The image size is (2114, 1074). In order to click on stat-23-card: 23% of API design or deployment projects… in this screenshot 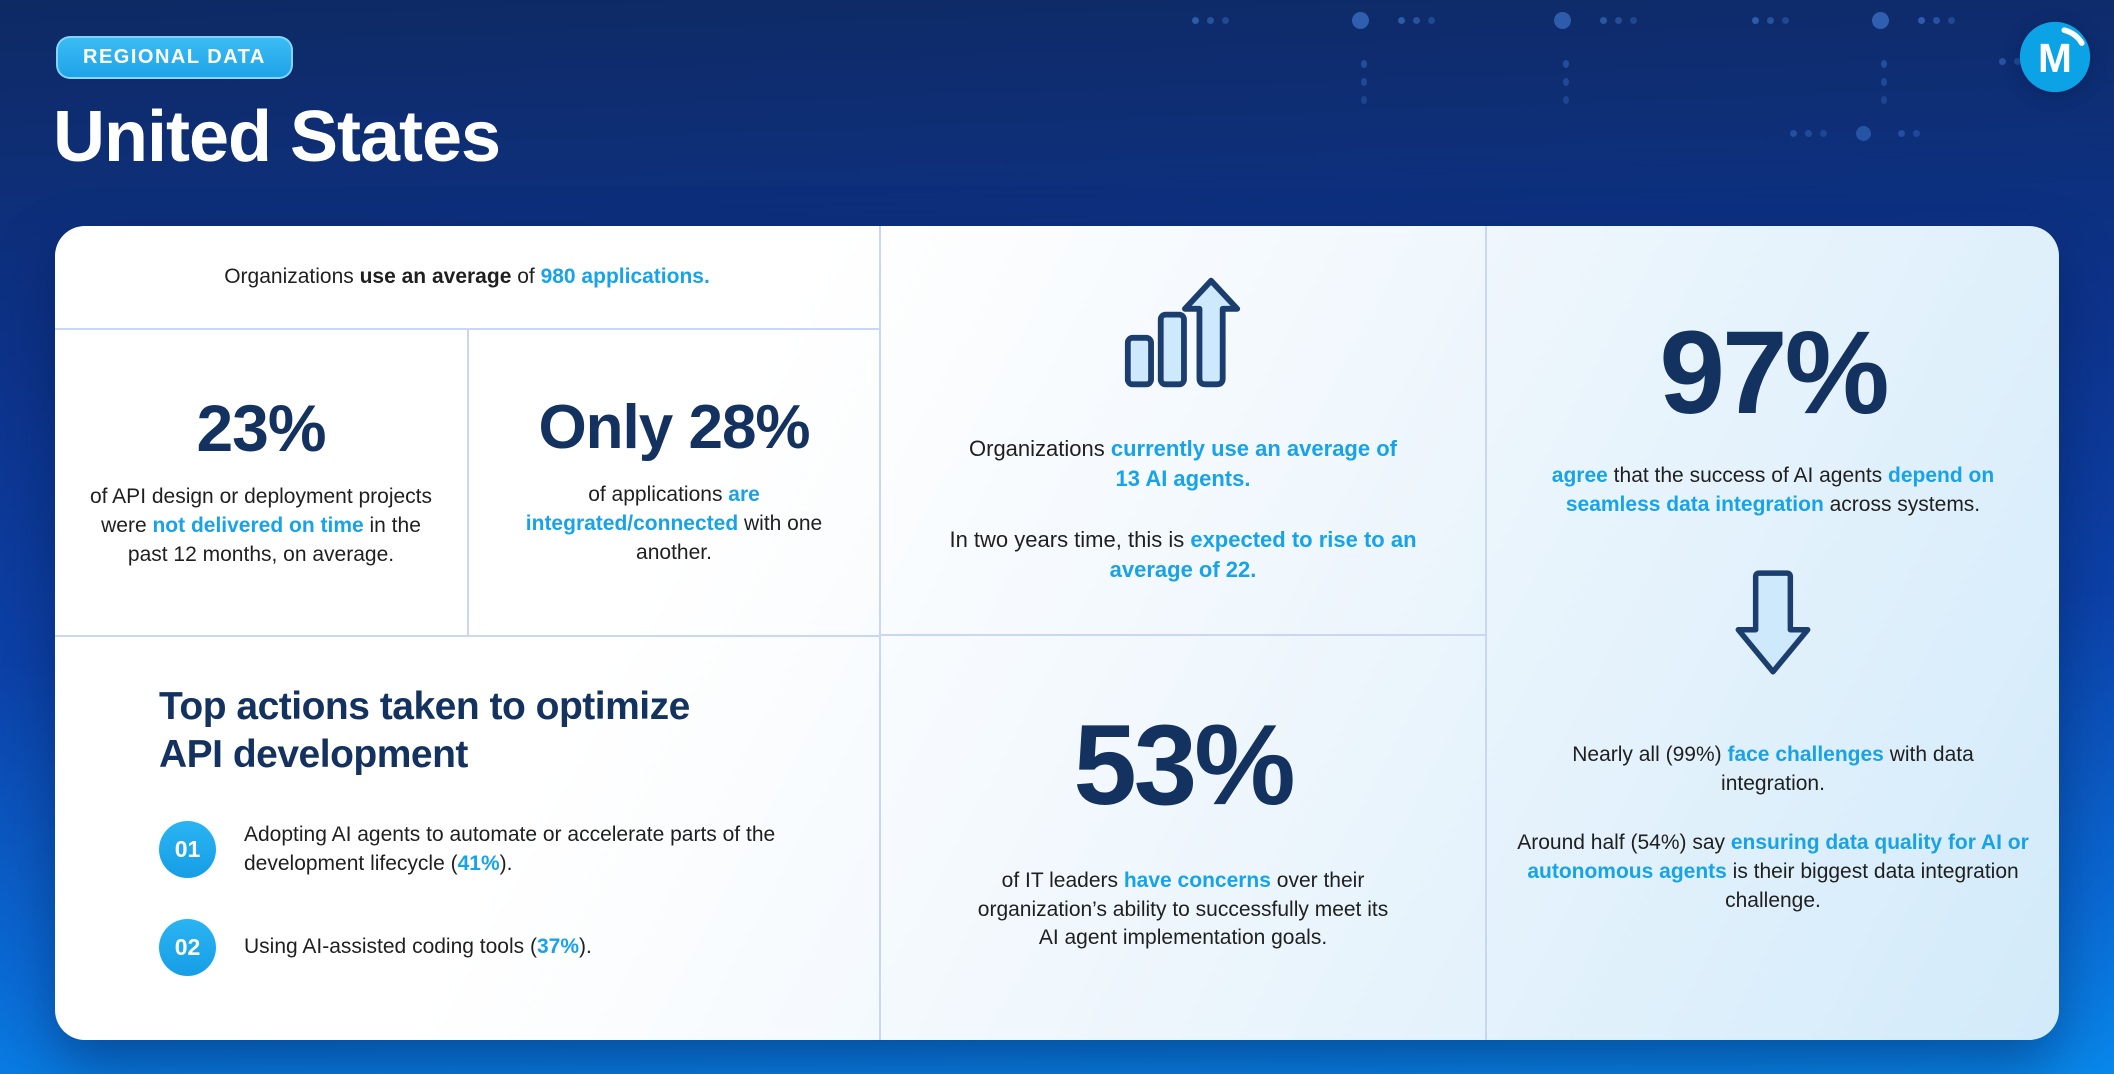, I will do `click(262, 482)`.